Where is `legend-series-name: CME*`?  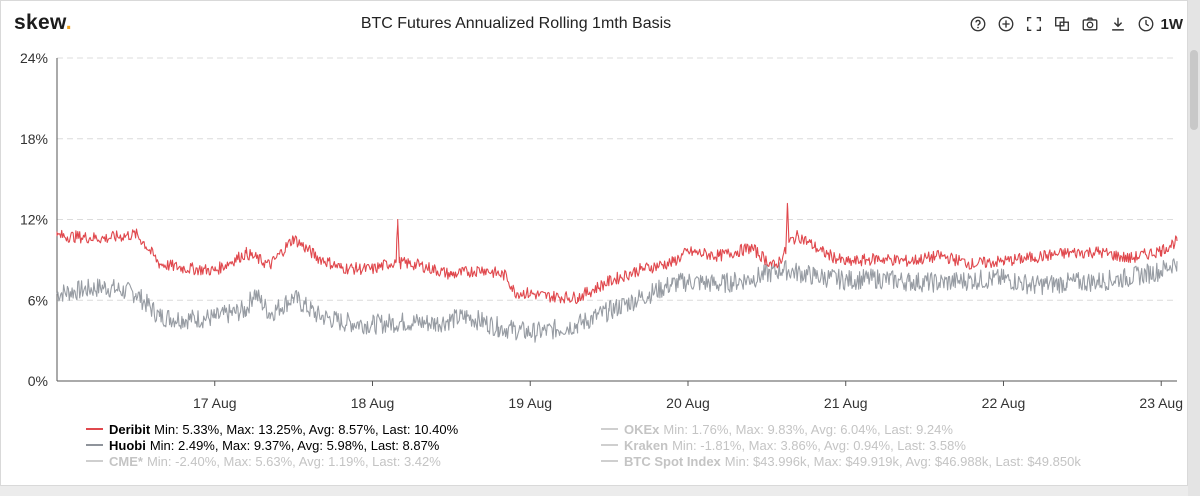 legend-series-name: CME* is located at coordinates (126, 461).